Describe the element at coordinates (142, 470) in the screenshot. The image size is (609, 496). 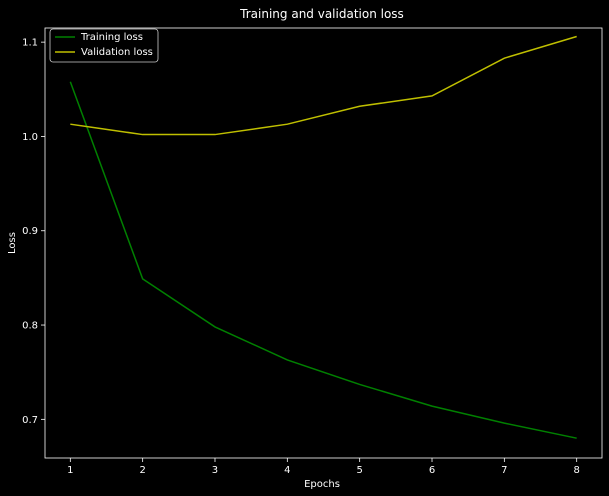
I see `x-tick-label: 2` at that location.